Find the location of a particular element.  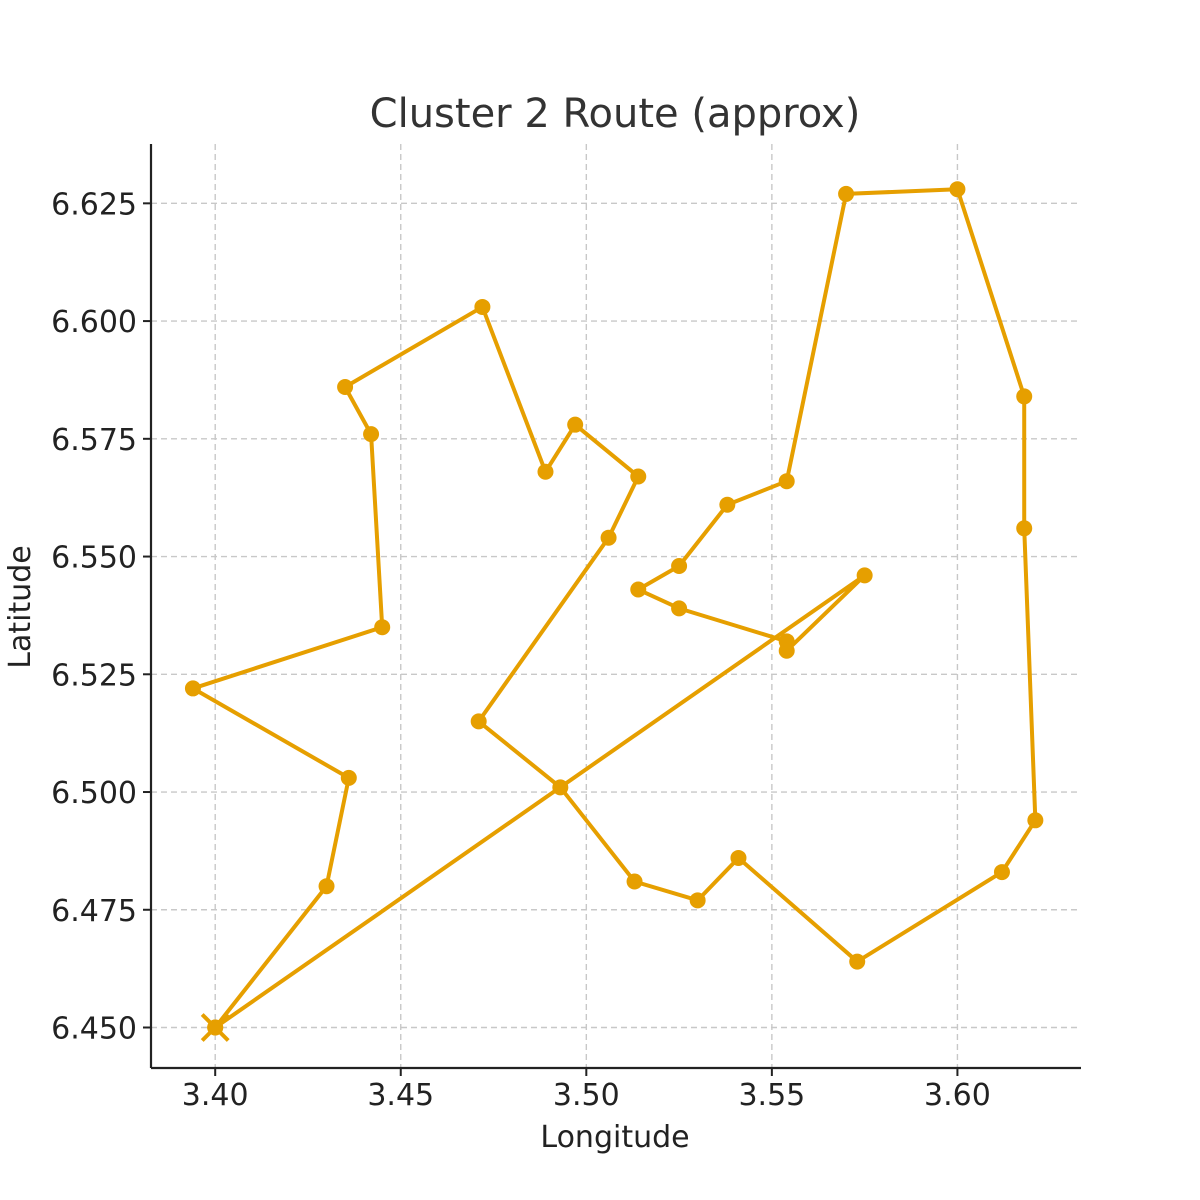

start-x-stroke is located at coordinates (215, 1027).